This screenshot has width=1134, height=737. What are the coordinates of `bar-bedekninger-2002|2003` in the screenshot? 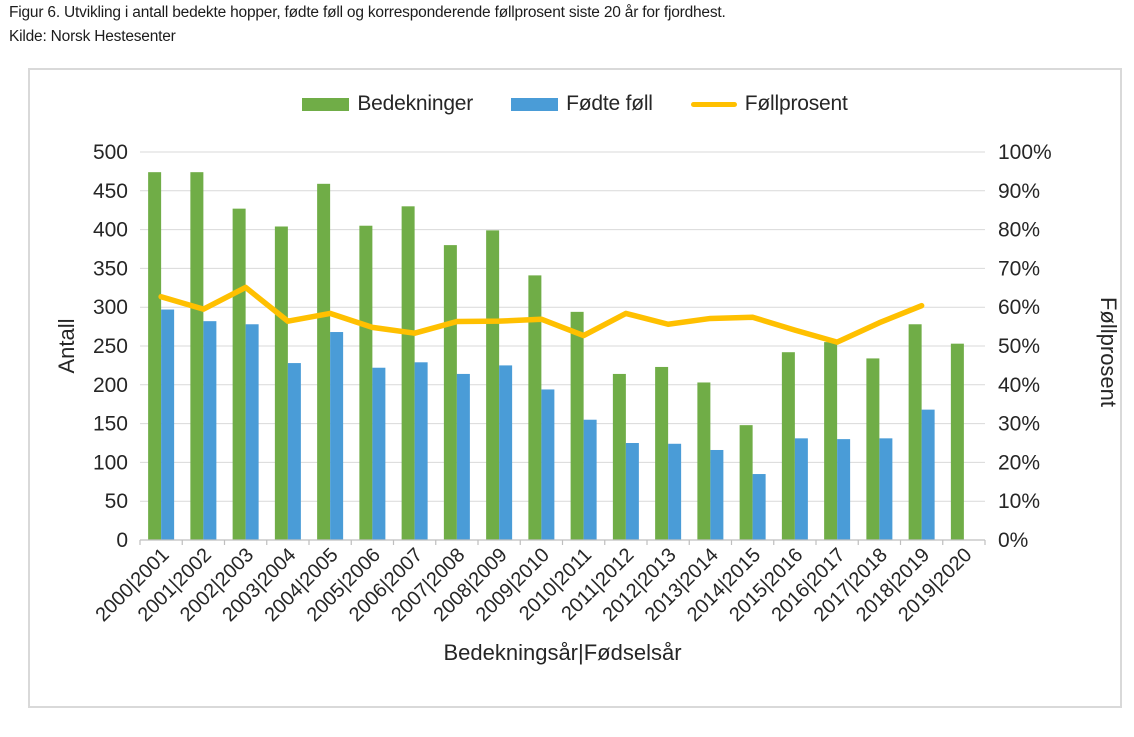 It's located at (239, 374).